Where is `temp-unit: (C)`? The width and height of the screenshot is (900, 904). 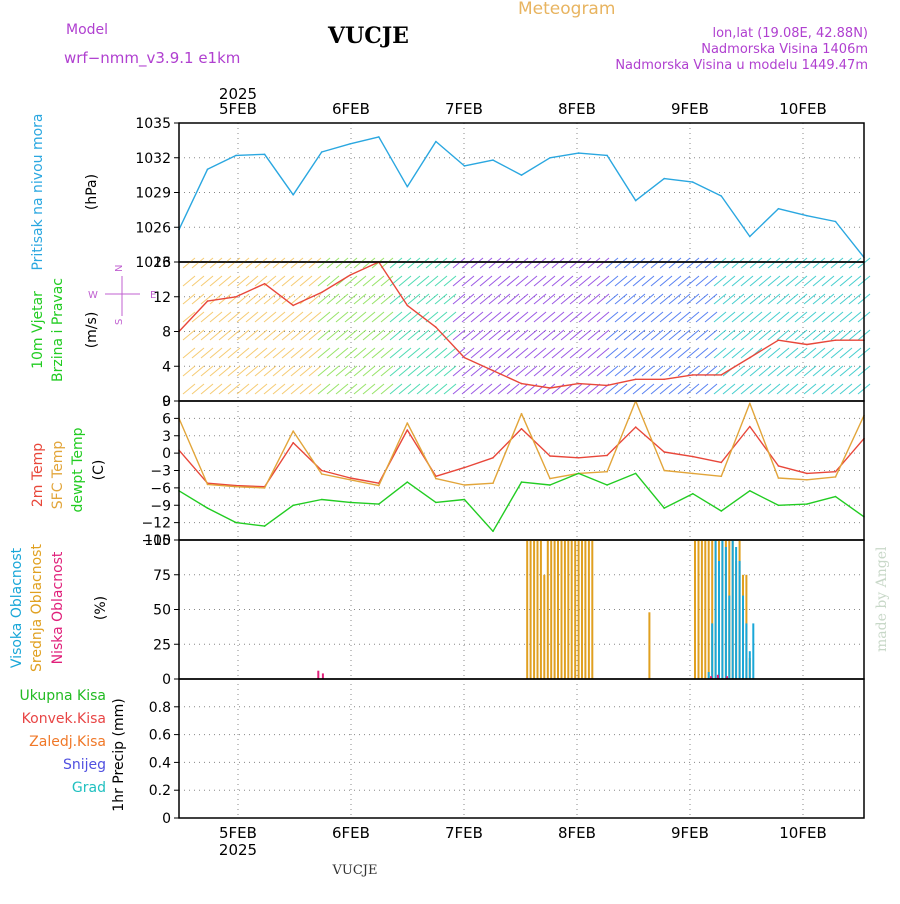
temp-unit: (C) is located at coordinates (99, 470).